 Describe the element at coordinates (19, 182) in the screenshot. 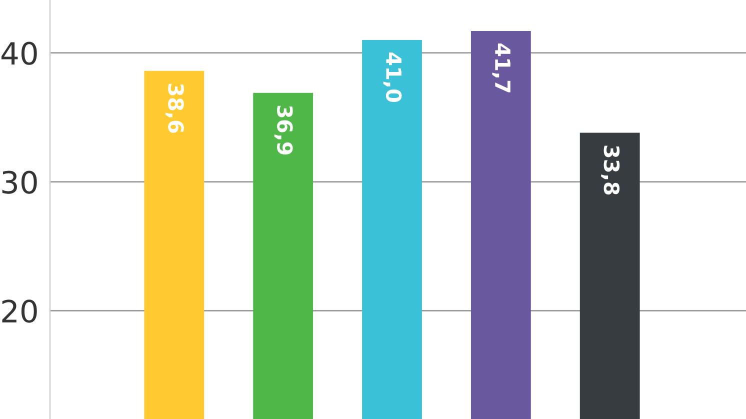

I see `y-tick-label: 30` at that location.